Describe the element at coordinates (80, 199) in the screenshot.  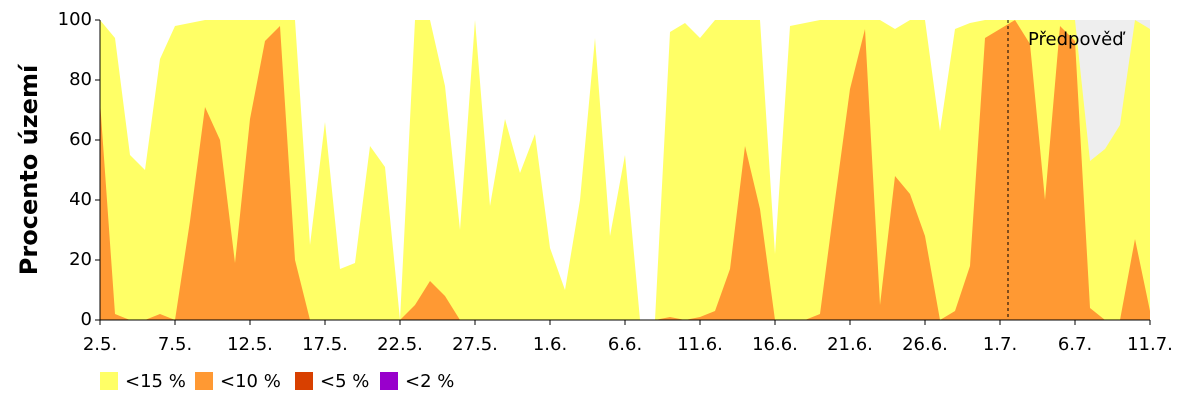
I see `y-tick-label: 40` at that location.